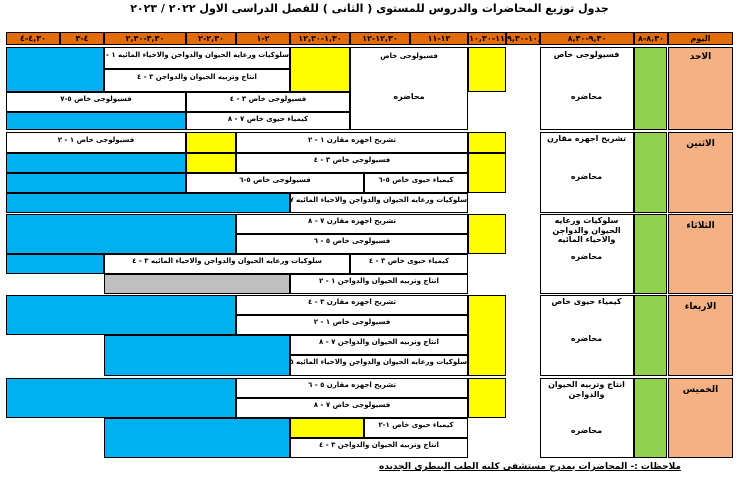 This screenshot has width=739, height=478. What do you see at coordinates (650, 254) in the screenshot?
I see `green-tue` at bounding box center [650, 254].